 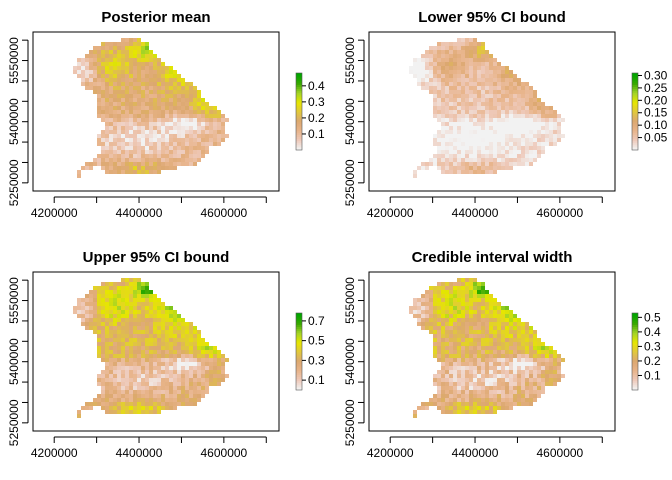 I want to click on legend-colorbar: 0.1 0.3 0.5 0.7, so click(x=310, y=351).